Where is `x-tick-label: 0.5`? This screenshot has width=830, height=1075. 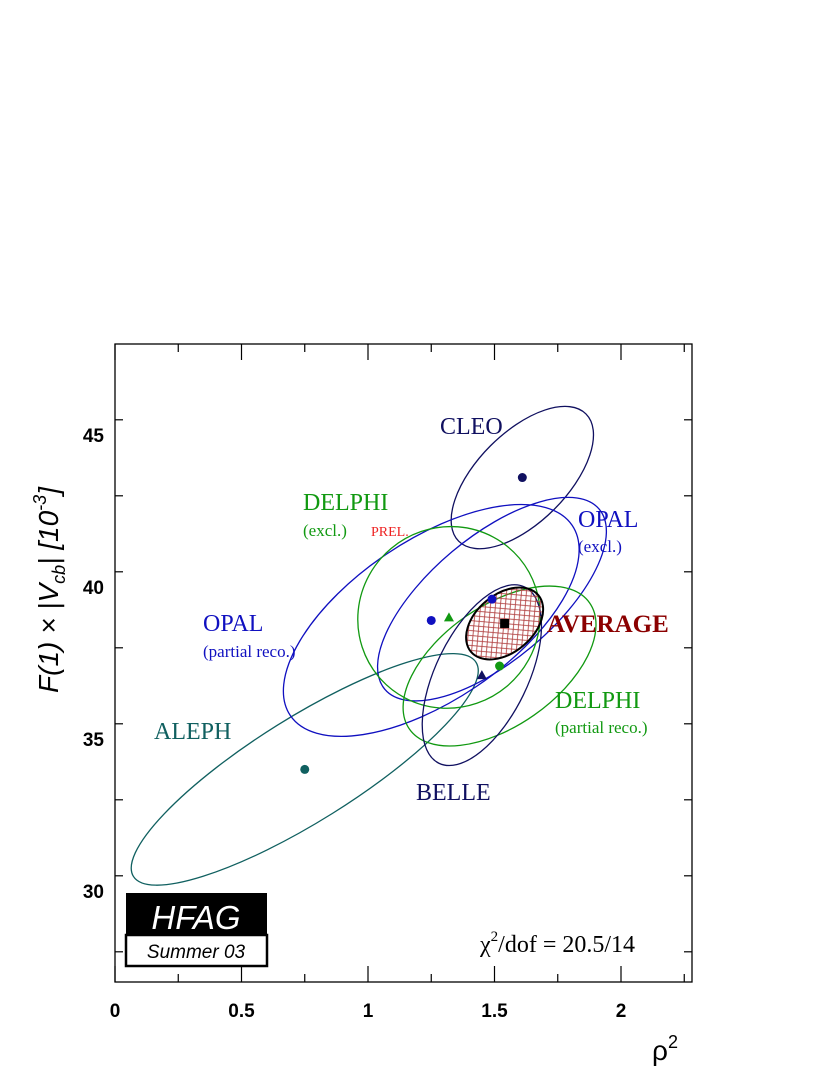
x-tick-label: 0.5 is located at coordinates (241, 1011).